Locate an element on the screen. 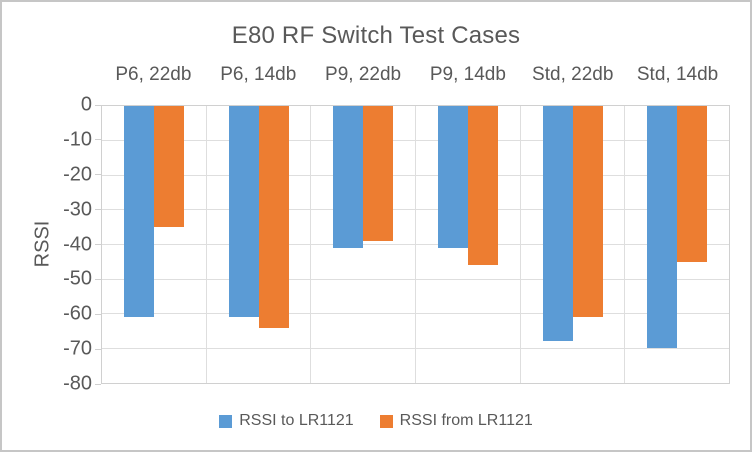 This screenshot has height=452, width=752. bar-rssi-to-lr1121-p9-14db is located at coordinates (452, 177).